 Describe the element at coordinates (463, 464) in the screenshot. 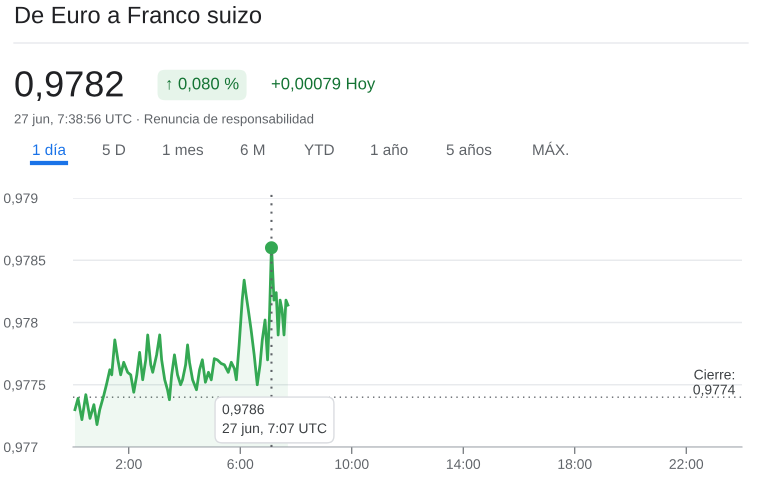

I see `x-tick-label: 14:00` at that location.